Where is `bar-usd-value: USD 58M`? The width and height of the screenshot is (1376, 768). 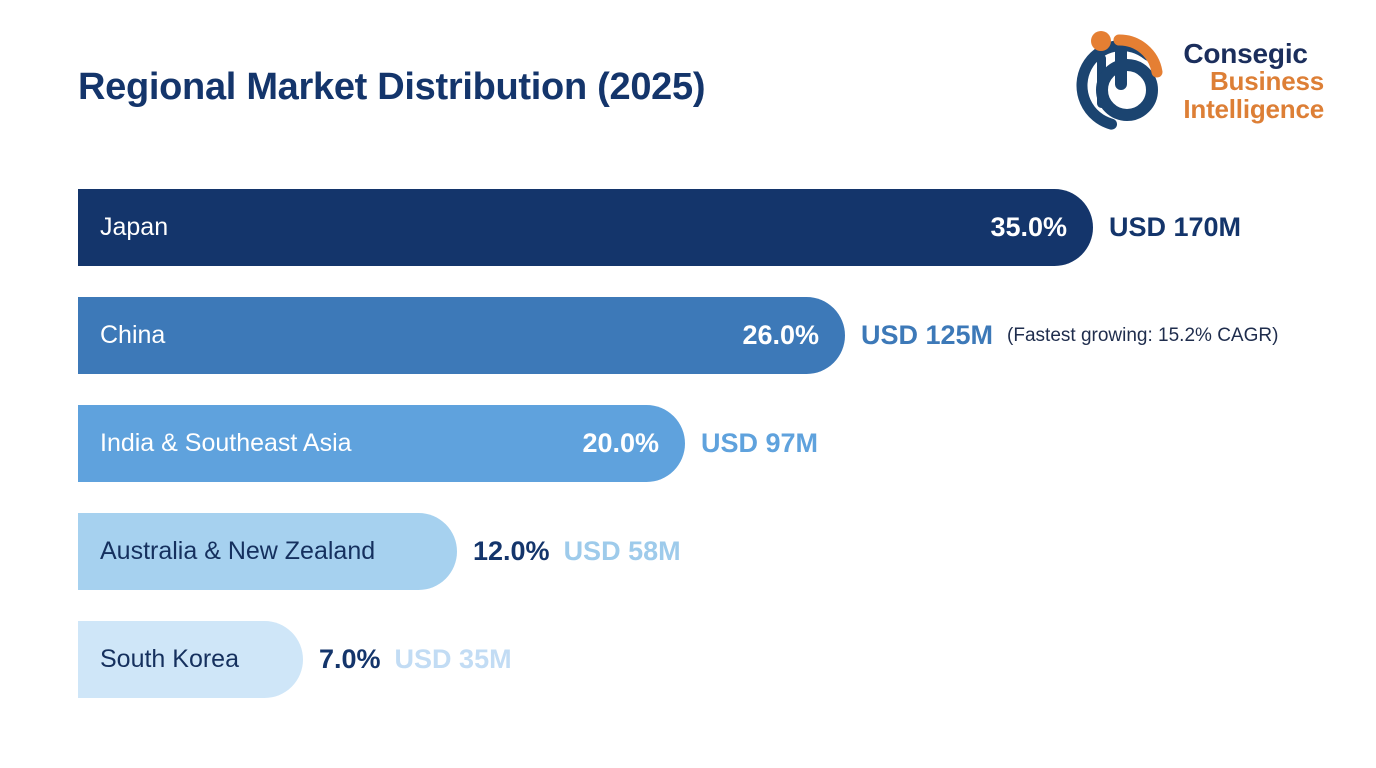
bar-usd-value: USD 58M is located at coordinates (622, 551).